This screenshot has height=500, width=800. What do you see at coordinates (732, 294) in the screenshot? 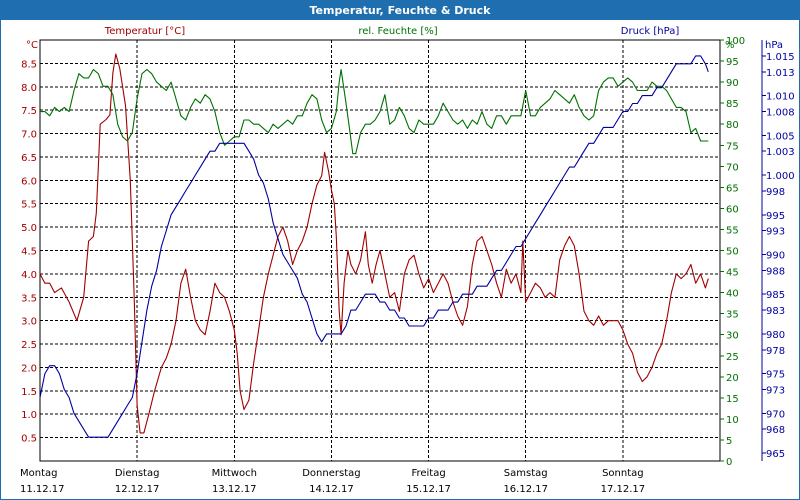
I see `humidity-tick-label: 40` at bounding box center [732, 294].